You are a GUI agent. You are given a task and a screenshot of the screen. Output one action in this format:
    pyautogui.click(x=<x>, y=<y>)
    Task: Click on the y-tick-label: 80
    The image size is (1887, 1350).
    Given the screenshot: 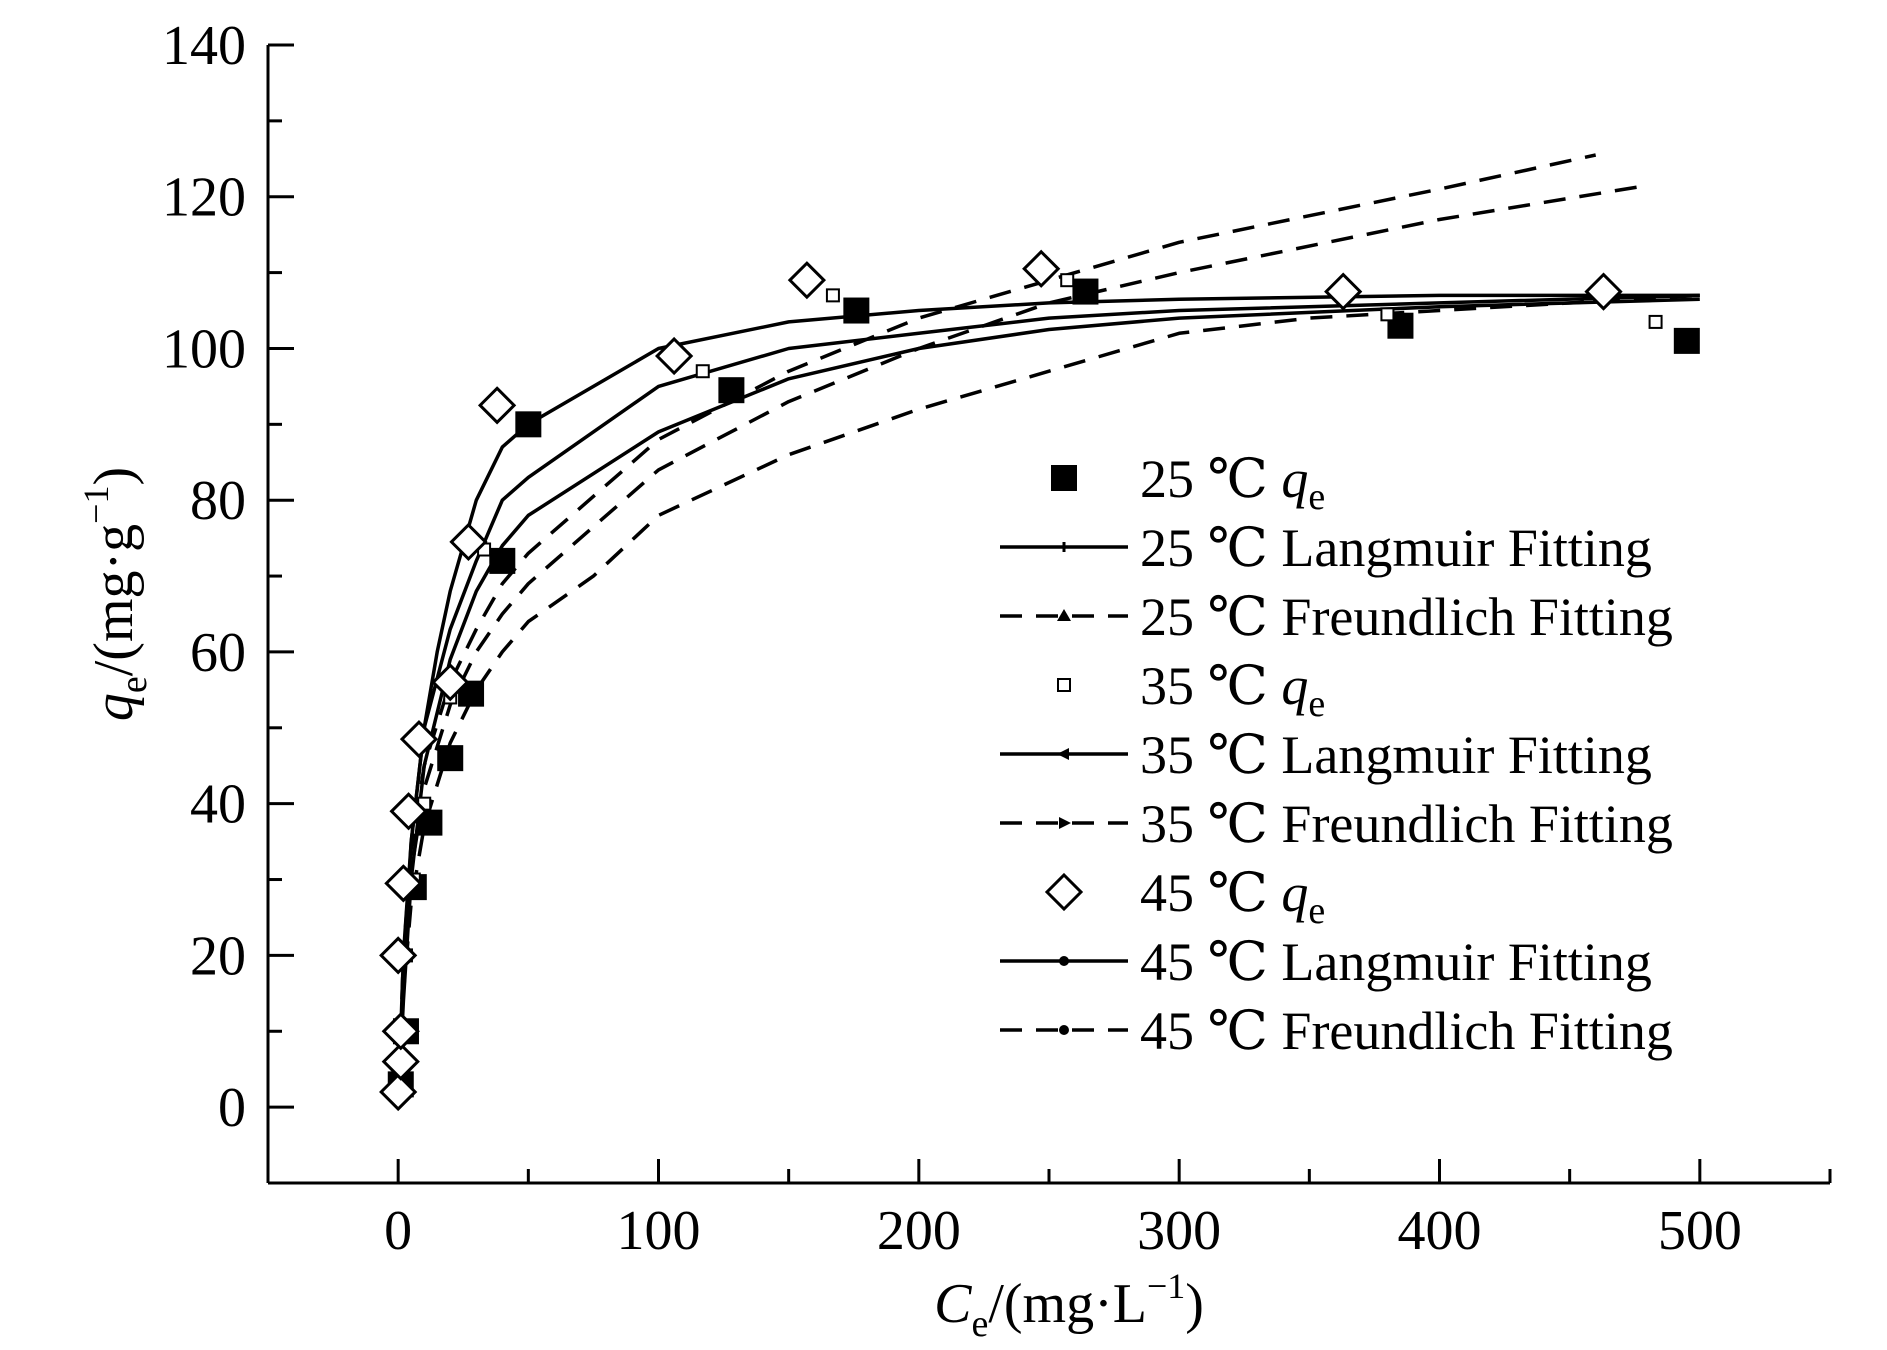 What is the action you would take?
    pyautogui.click(x=218, y=501)
    